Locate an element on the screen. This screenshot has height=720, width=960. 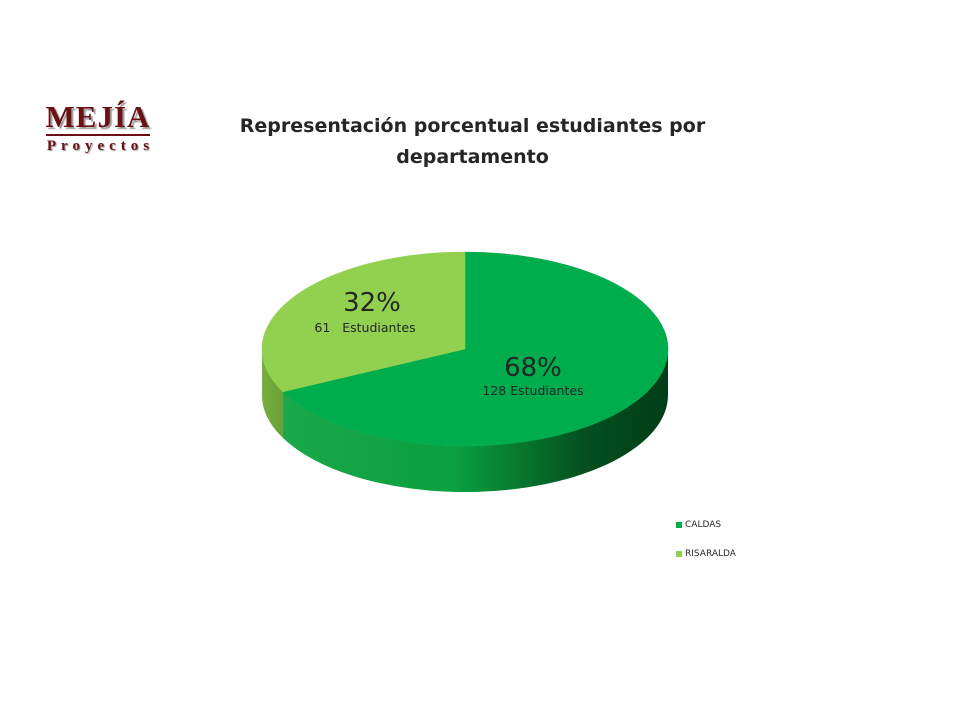
legend-item-risaralda: RISARALDA is located at coordinates (706, 554).